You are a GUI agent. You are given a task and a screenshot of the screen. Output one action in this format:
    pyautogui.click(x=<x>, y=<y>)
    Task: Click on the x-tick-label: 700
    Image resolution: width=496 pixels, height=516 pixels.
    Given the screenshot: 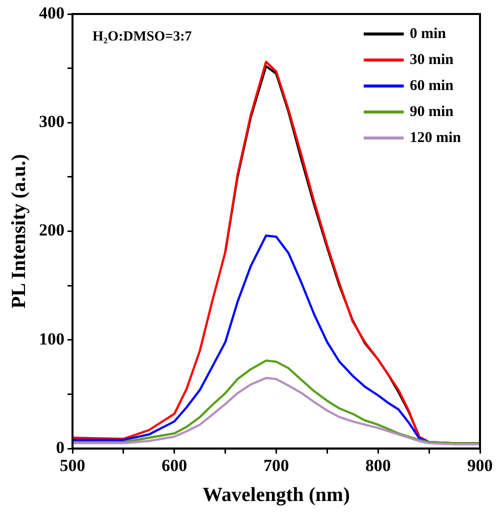 What is the action you would take?
    pyautogui.click(x=276, y=466)
    